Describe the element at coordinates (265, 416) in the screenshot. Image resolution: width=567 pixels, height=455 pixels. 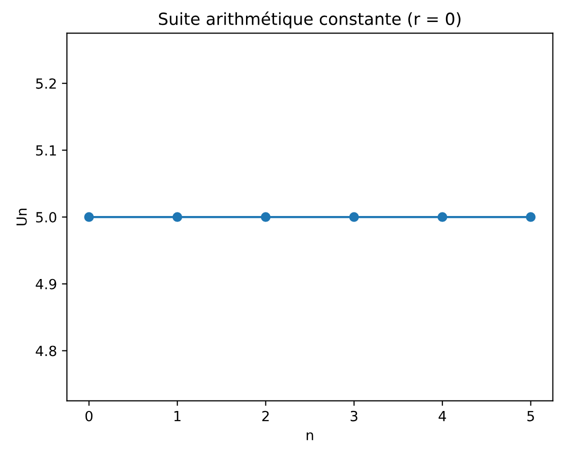
I see `x-tick-label: 2` at that location.